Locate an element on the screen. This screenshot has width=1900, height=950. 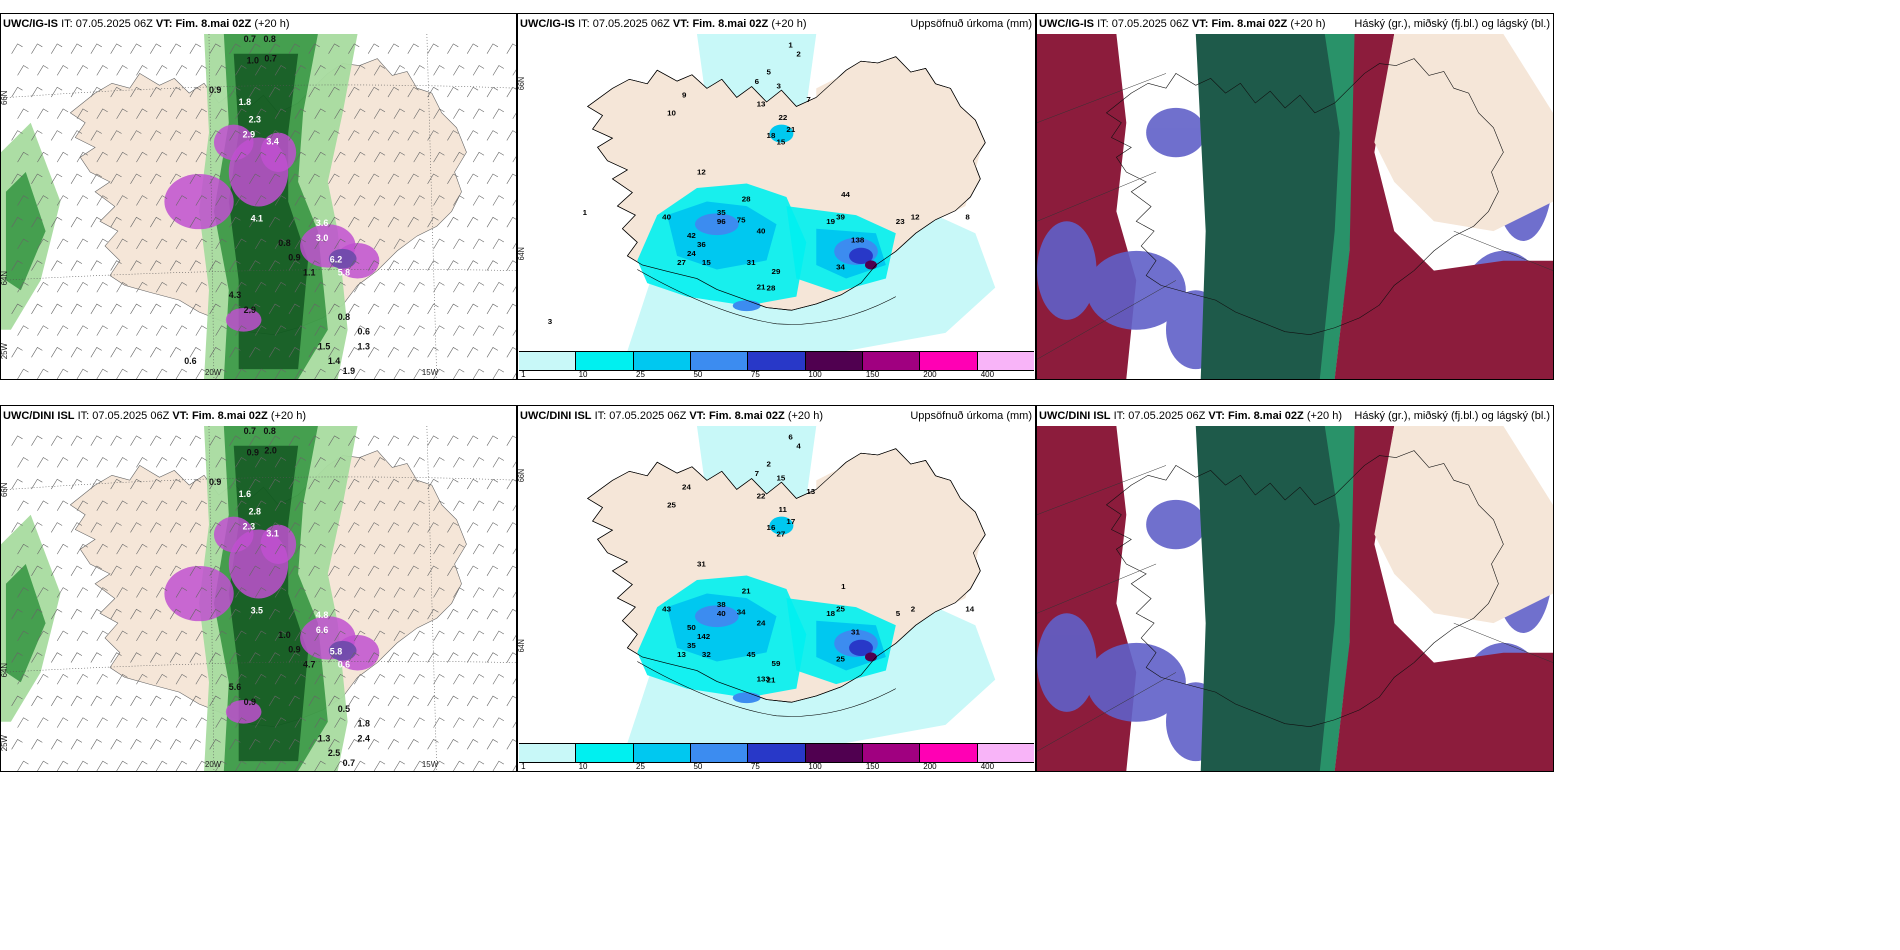
precip-value-label: 3 is located at coordinates (779, 86).